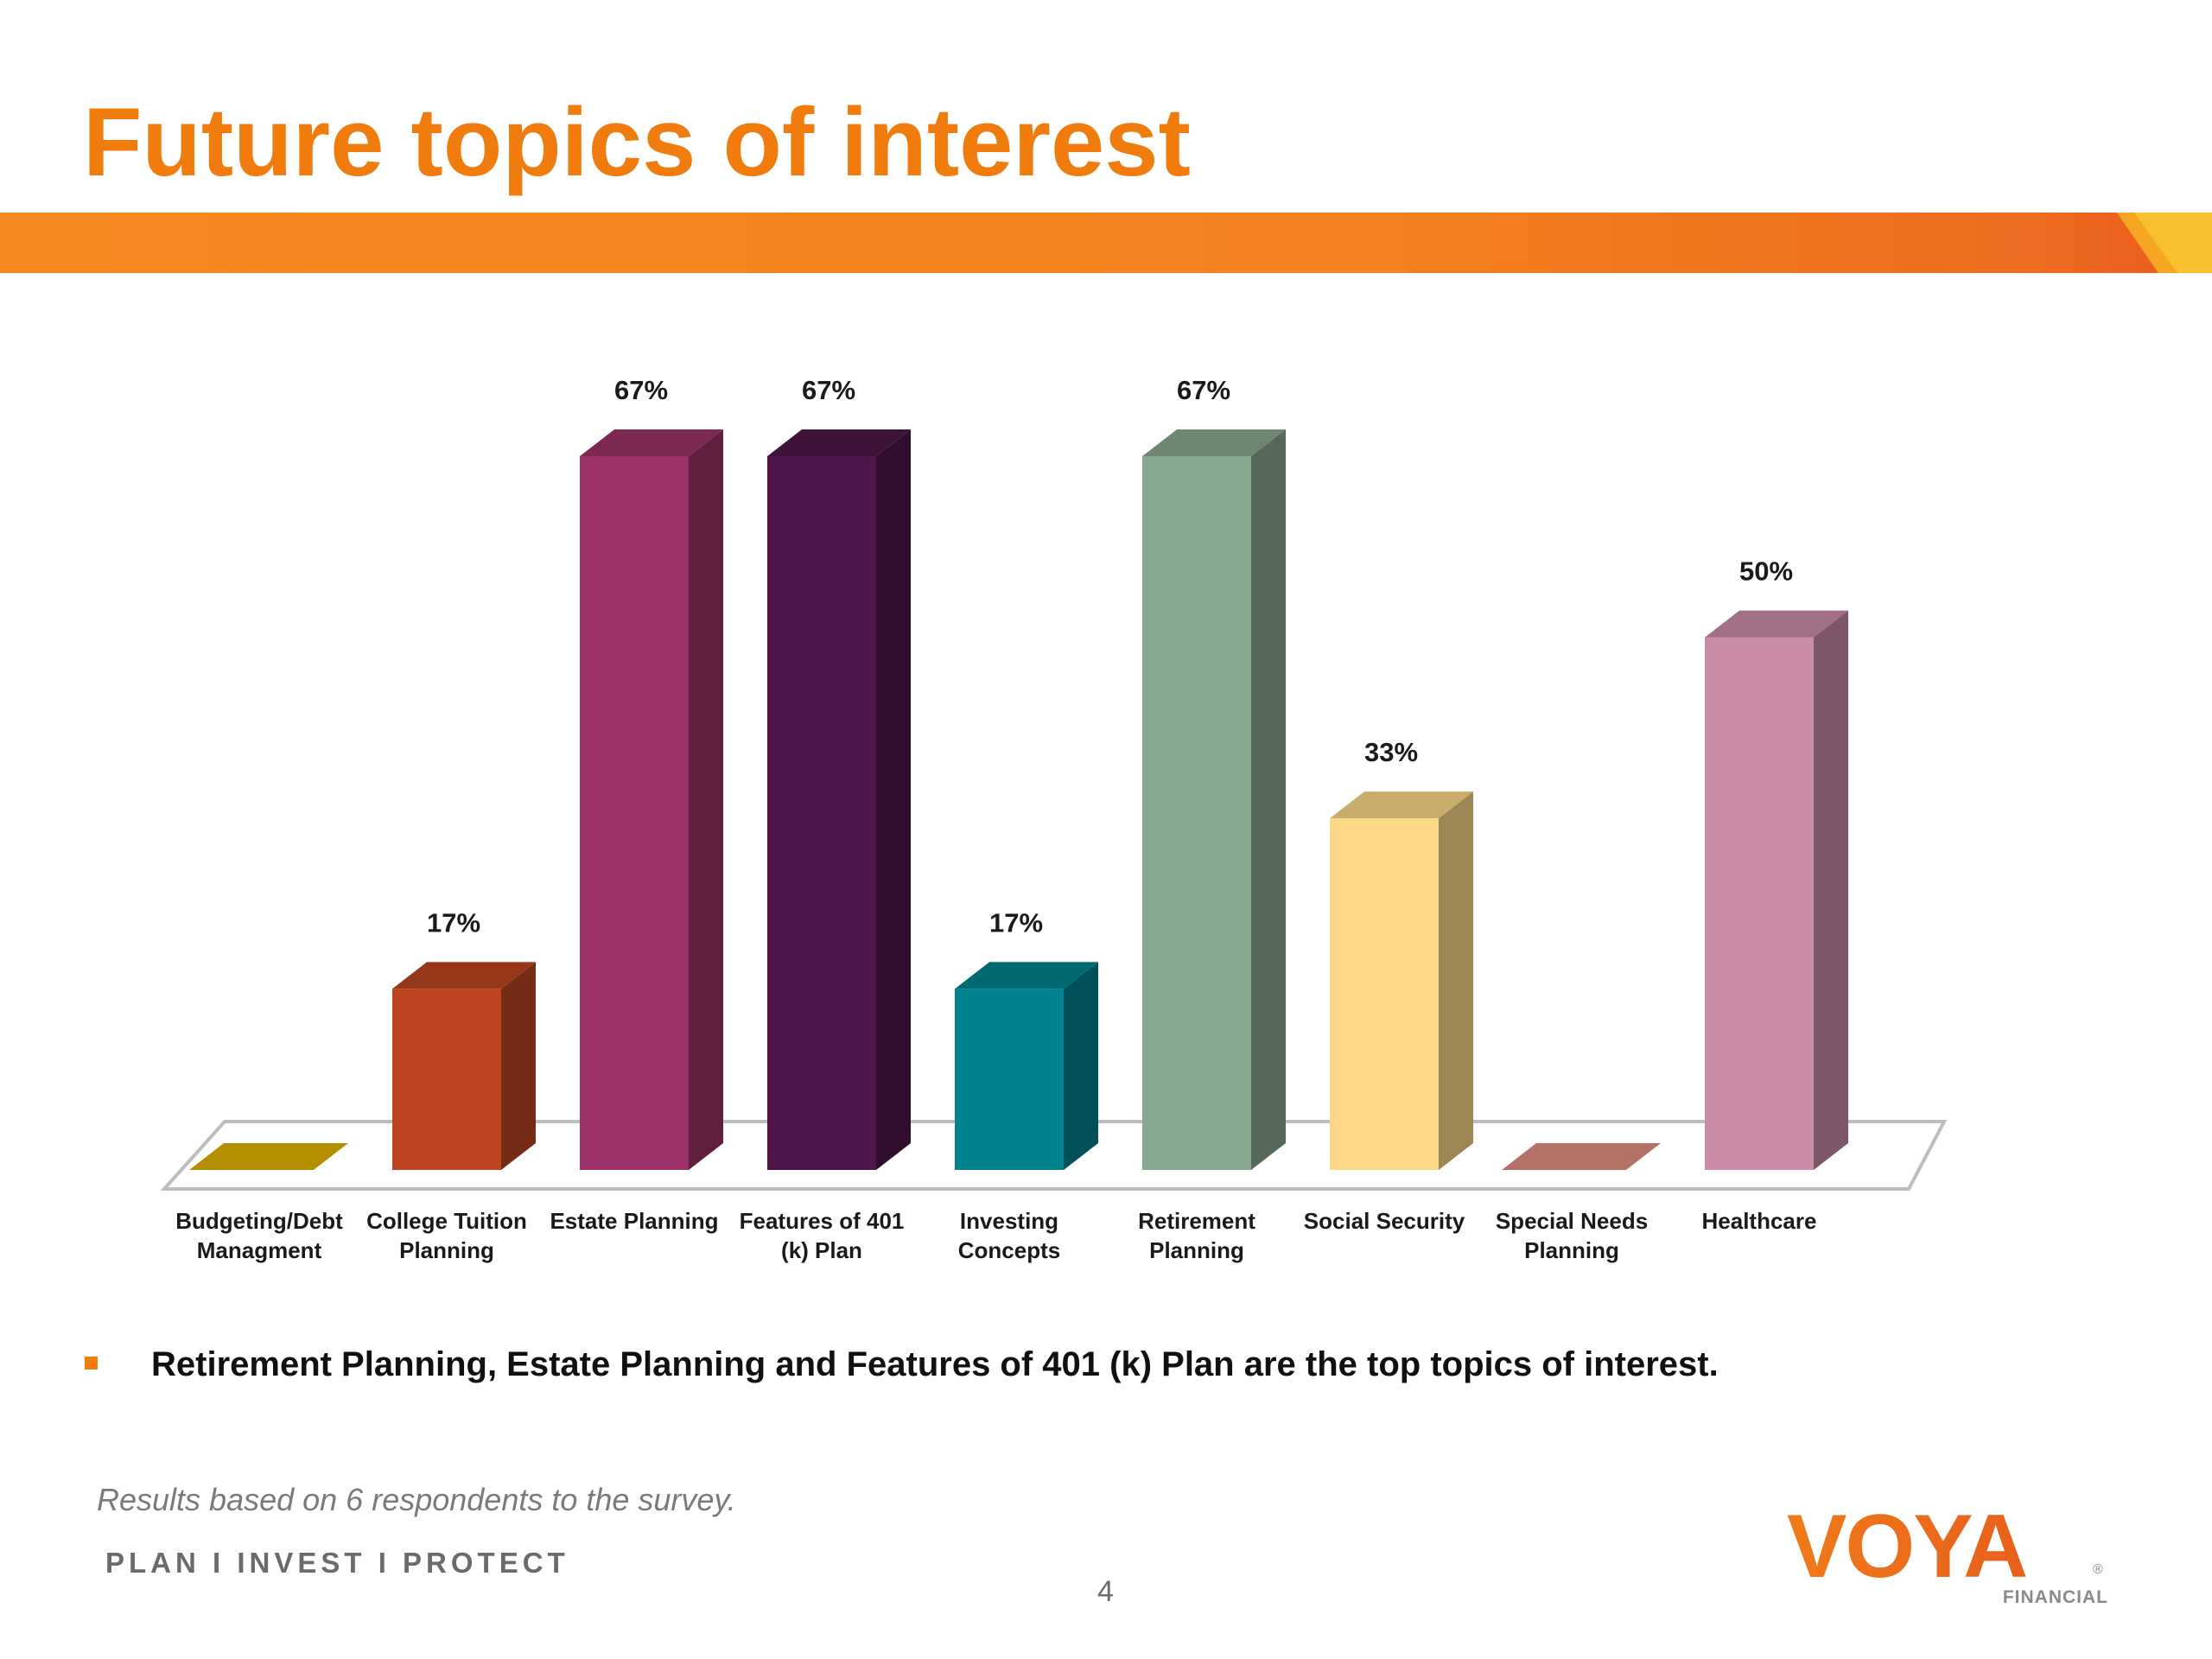  What do you see at coordinates (828, 390) in the screenshot?
I see `data-label-3: 67%` at bounding box center [828, 390].